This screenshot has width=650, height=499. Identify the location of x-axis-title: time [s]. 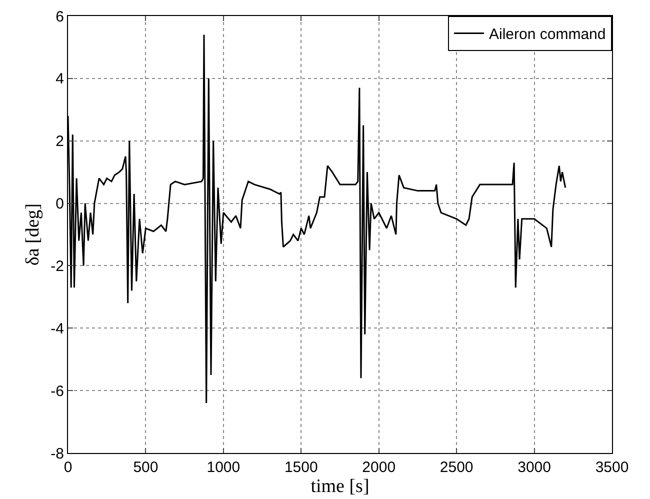
(340, 486).